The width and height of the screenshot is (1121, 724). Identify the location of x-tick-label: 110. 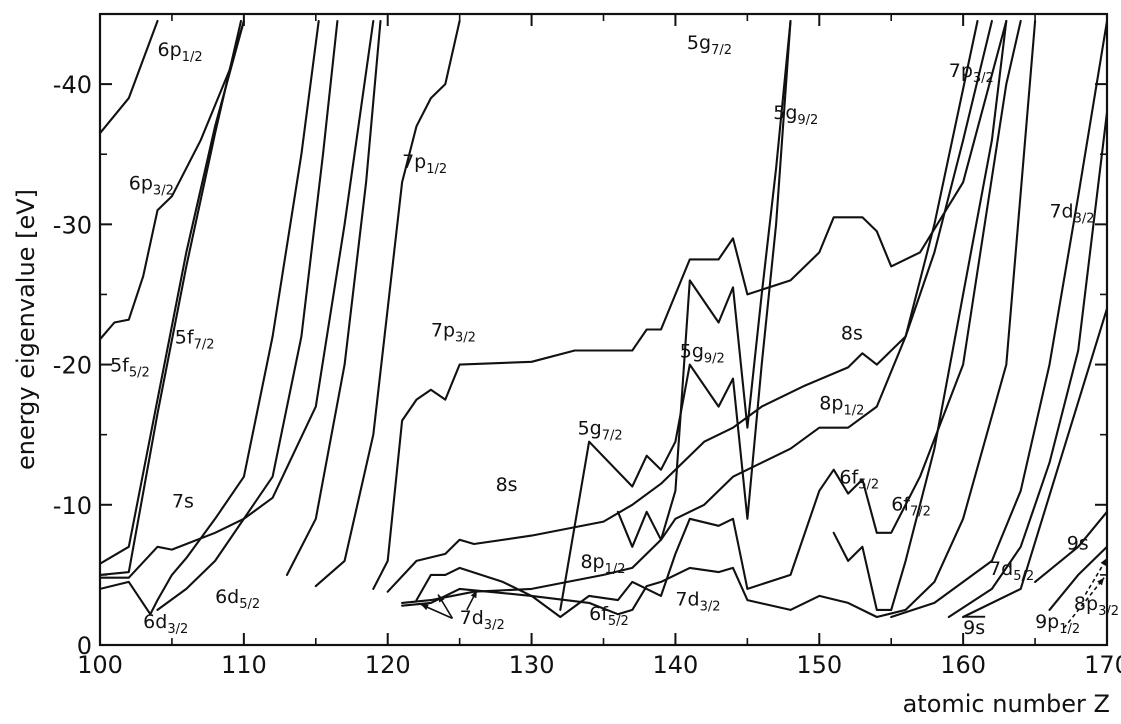
(244, 665).